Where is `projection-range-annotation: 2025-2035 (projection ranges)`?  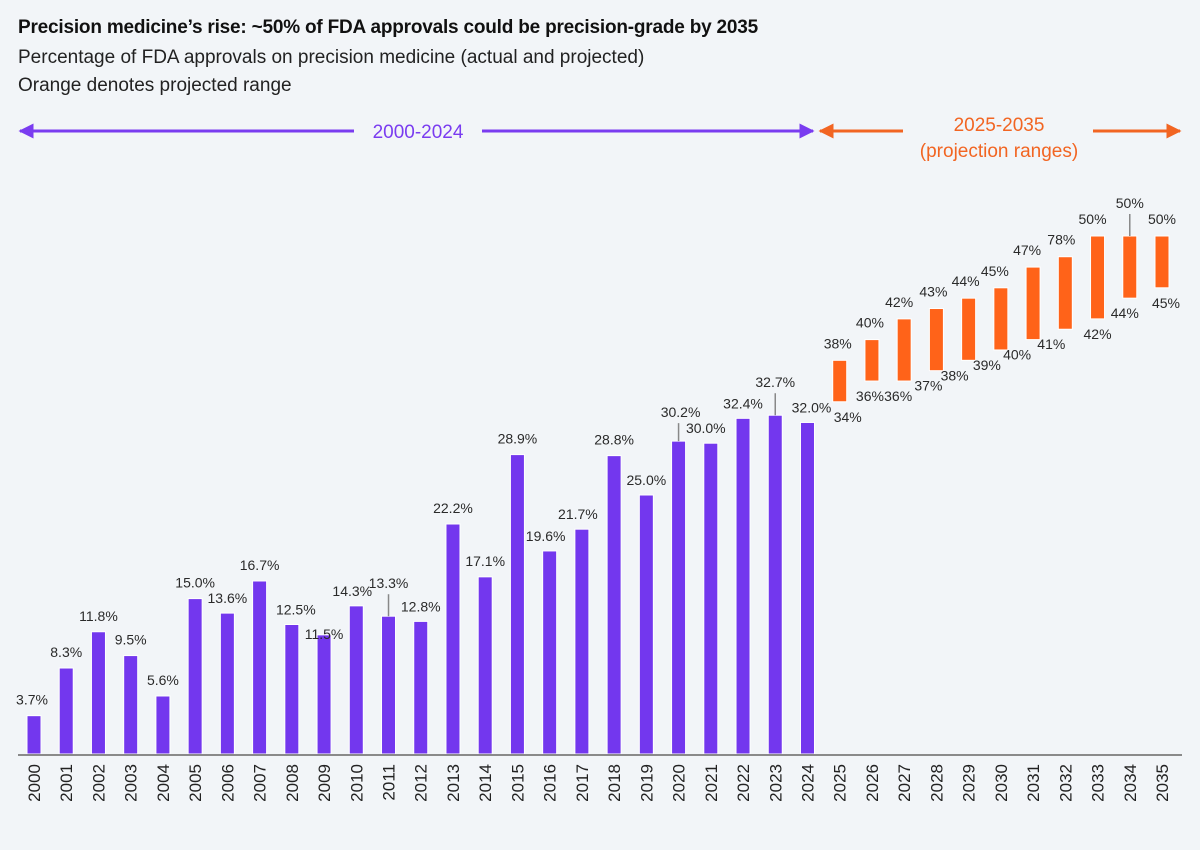
projection-range-annotation: 2025-2035 (projection ranges) is located at coordinates (1000, 138).